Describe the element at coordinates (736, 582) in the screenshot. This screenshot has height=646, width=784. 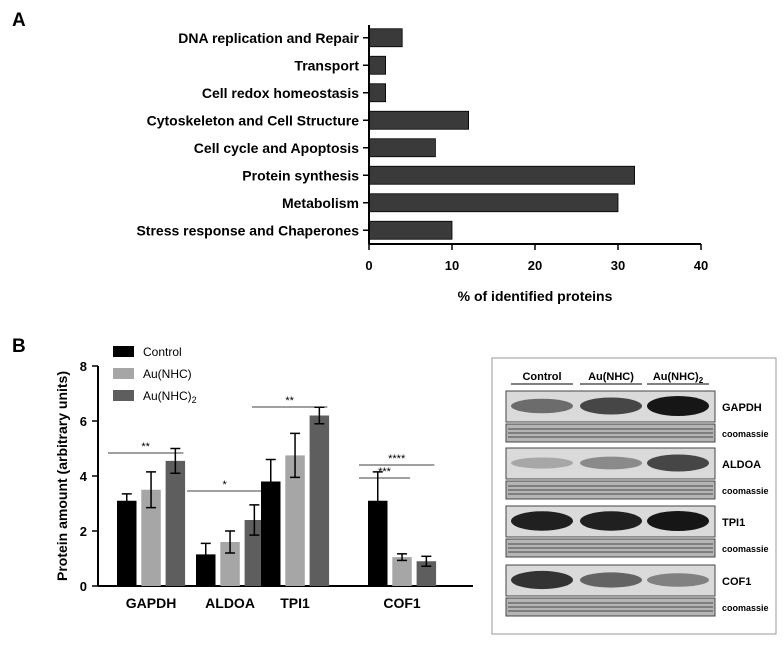
I see `protein-label: COF1` at that location.